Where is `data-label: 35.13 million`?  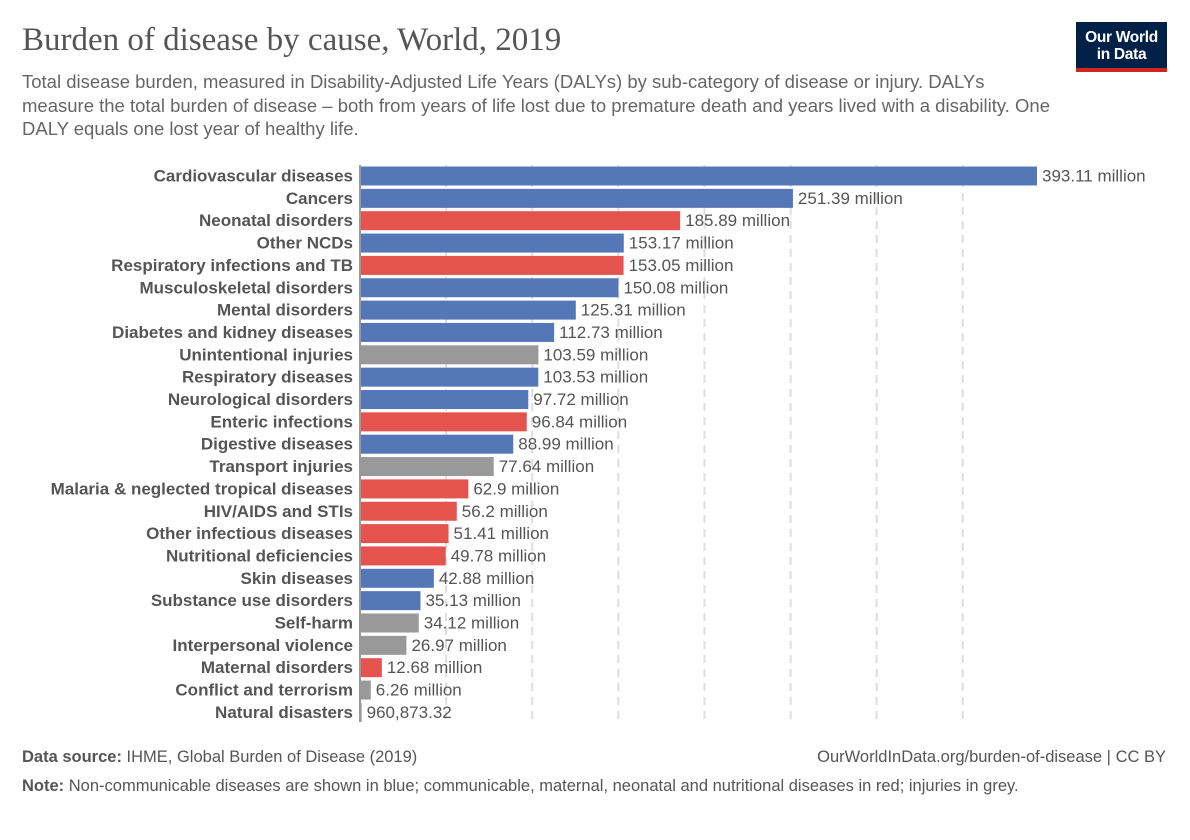
data-label: 35.13 million is located at coordinates (472, 600).